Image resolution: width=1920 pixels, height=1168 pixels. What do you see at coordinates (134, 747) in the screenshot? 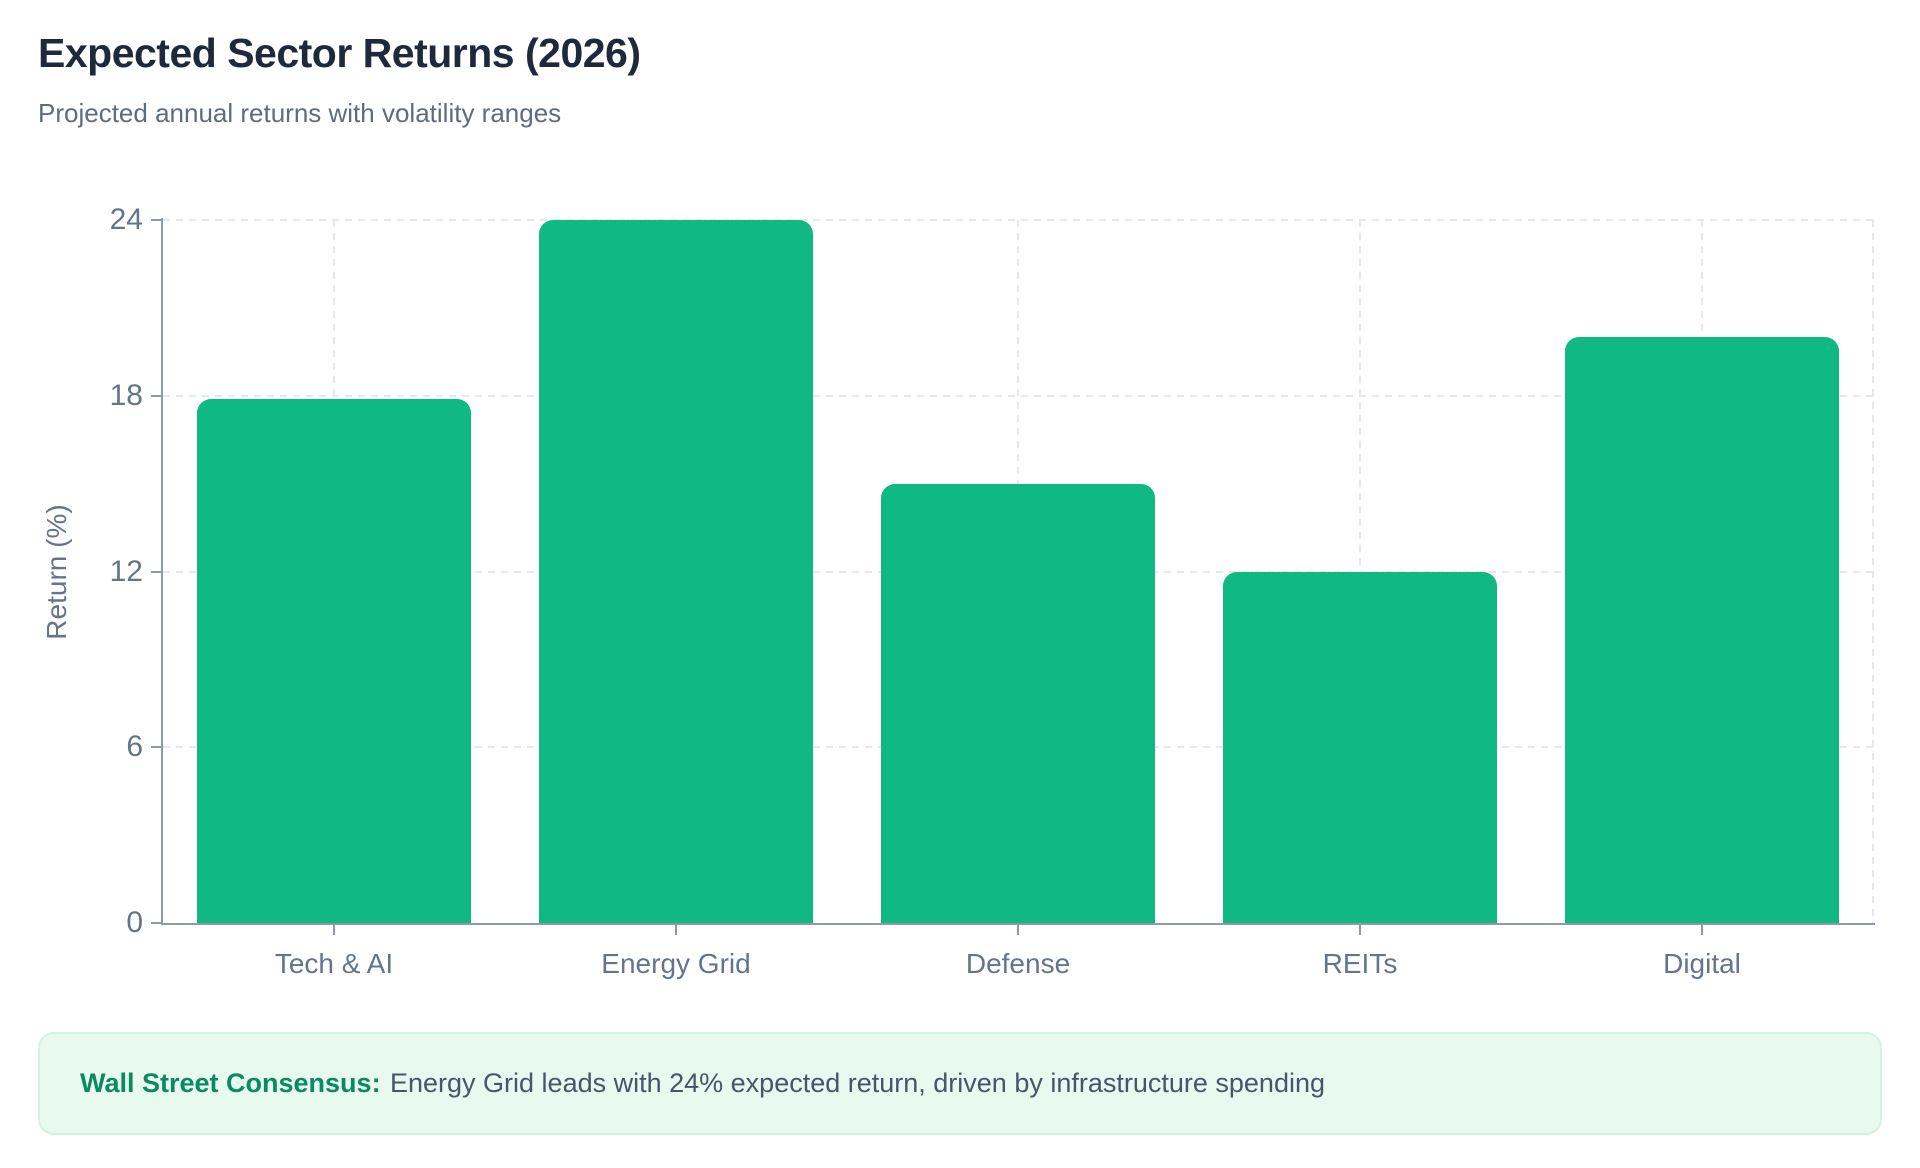
I see `y-tick-label-6: 6` at bounding box center [134, 747].